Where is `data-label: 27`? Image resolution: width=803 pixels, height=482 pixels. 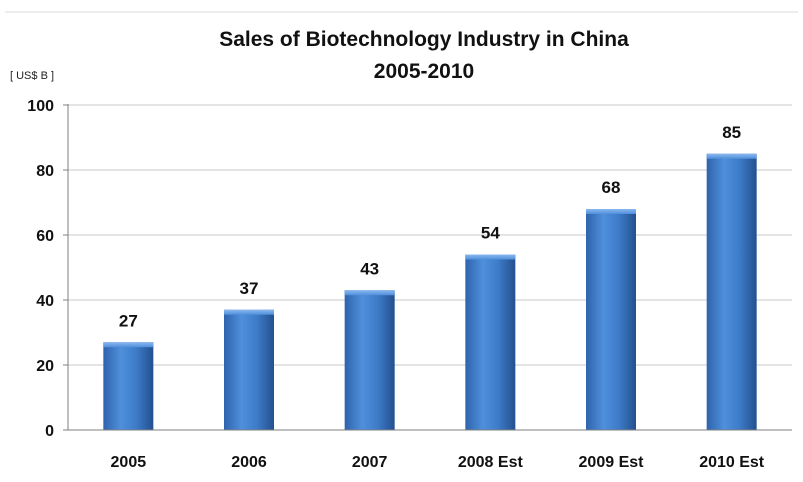
data-label: 27 is located at coordinates (128, 320).